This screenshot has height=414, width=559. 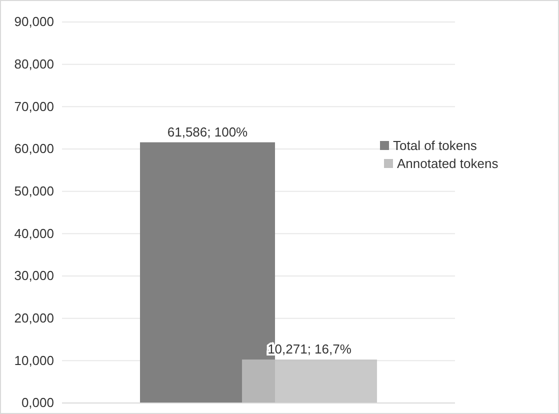 I want to click on legend-label: Annotated tokens, so click(x=448, y=163).